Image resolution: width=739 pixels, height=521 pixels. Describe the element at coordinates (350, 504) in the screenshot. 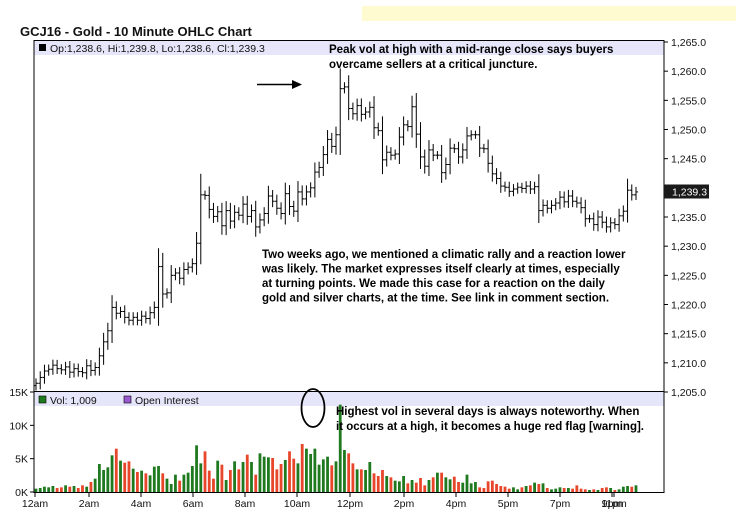

I see `time-tick-label: 12pm` at that location.